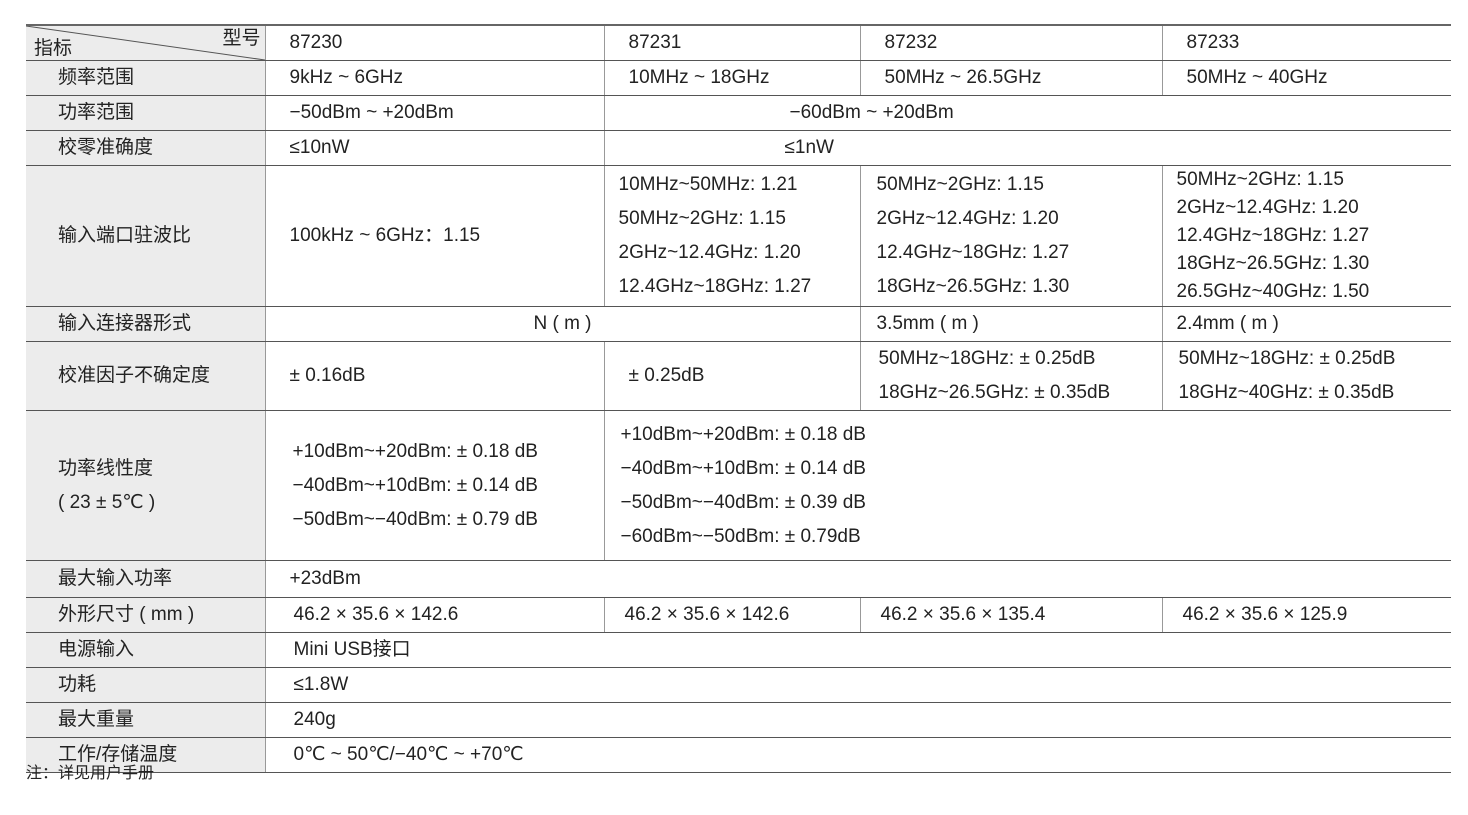 This screenshot has width=1468, height=815. What do you see at coordinates (1027, 148) in the screenshot?
I see `cell: ≤1nW` at bounding box center [1027, 148].